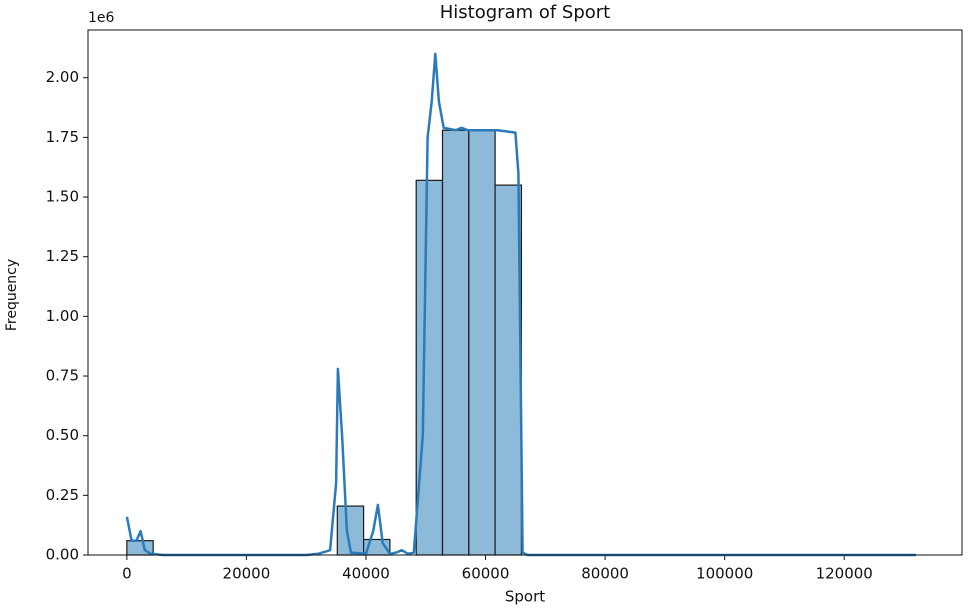 This screenshot has height=610, width=968. I want to click on y-tick-label: 1.50, so click(62, 197).